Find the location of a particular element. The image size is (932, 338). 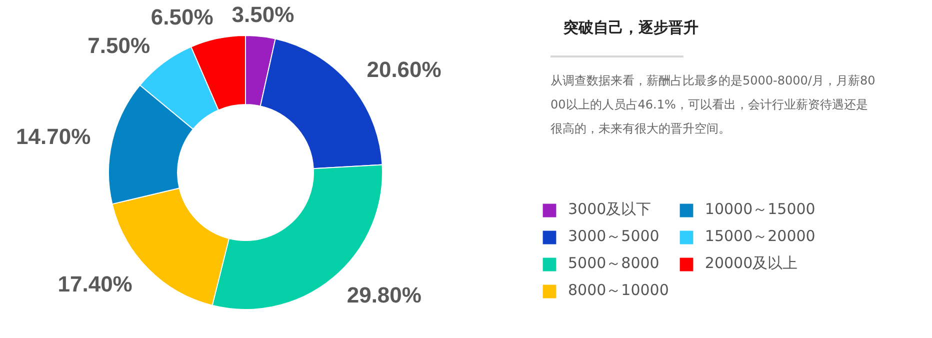

legend-label: 3000～5000 is located at coordinates (614, 236).